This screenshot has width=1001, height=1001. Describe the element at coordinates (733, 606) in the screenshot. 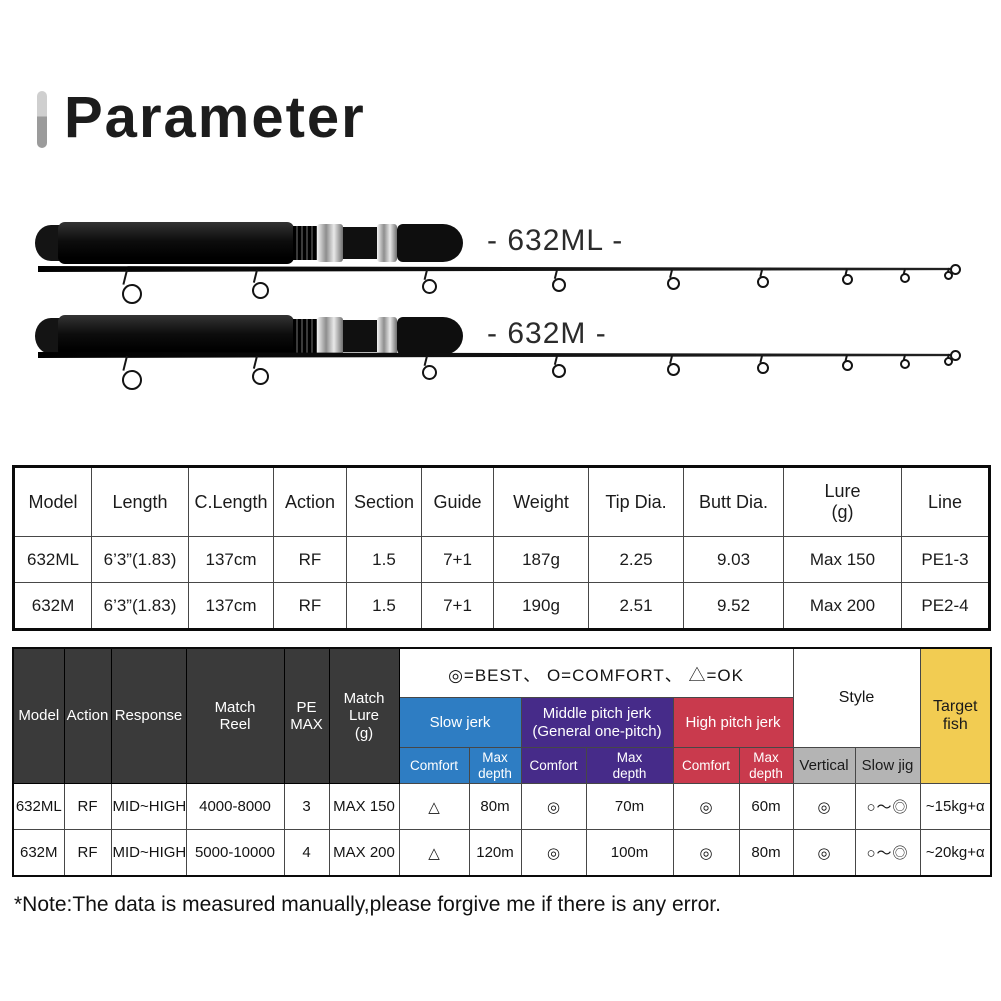

I see `spec-cell: 9.52` at that location.